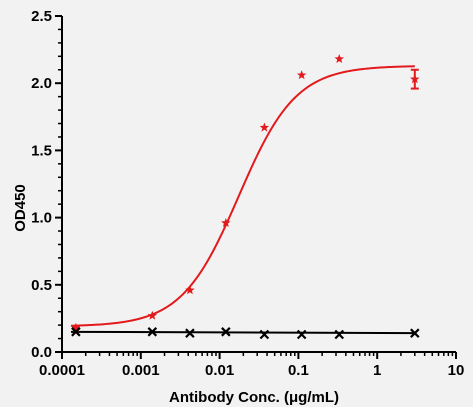 This screenshot has height=407, width=473. Describe the element at coordinates (219, 370) in the screenshot. I see `x-tick-label: 0.01` at that location.